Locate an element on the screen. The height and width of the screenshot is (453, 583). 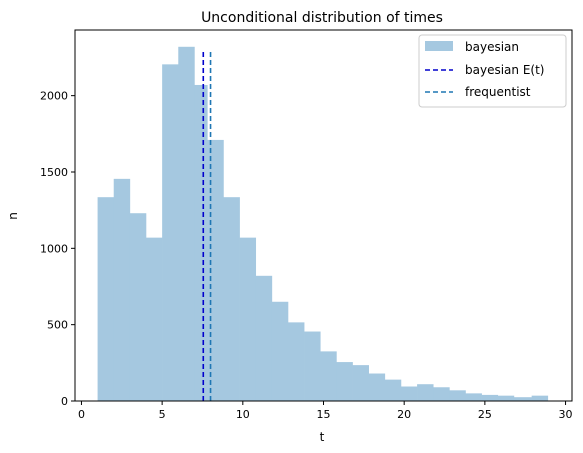
x-tick-label: 30 is located at coordinates (566, 414).